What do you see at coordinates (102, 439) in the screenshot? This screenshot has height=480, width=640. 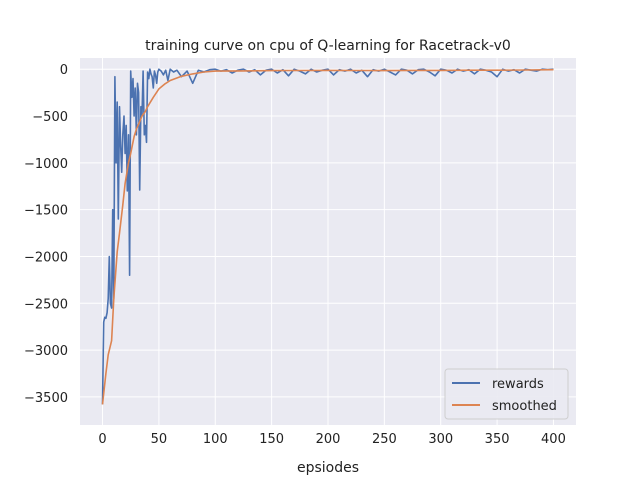 I see `x-tick-label: 0` at bounding box center [102, 439].